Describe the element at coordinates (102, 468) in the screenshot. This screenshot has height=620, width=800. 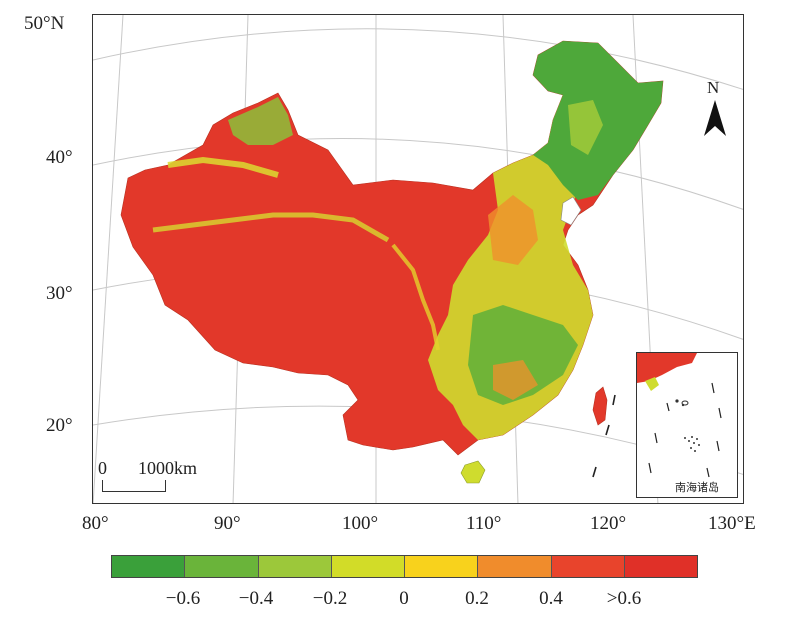
I see `scale-start-label: 0` at that location.